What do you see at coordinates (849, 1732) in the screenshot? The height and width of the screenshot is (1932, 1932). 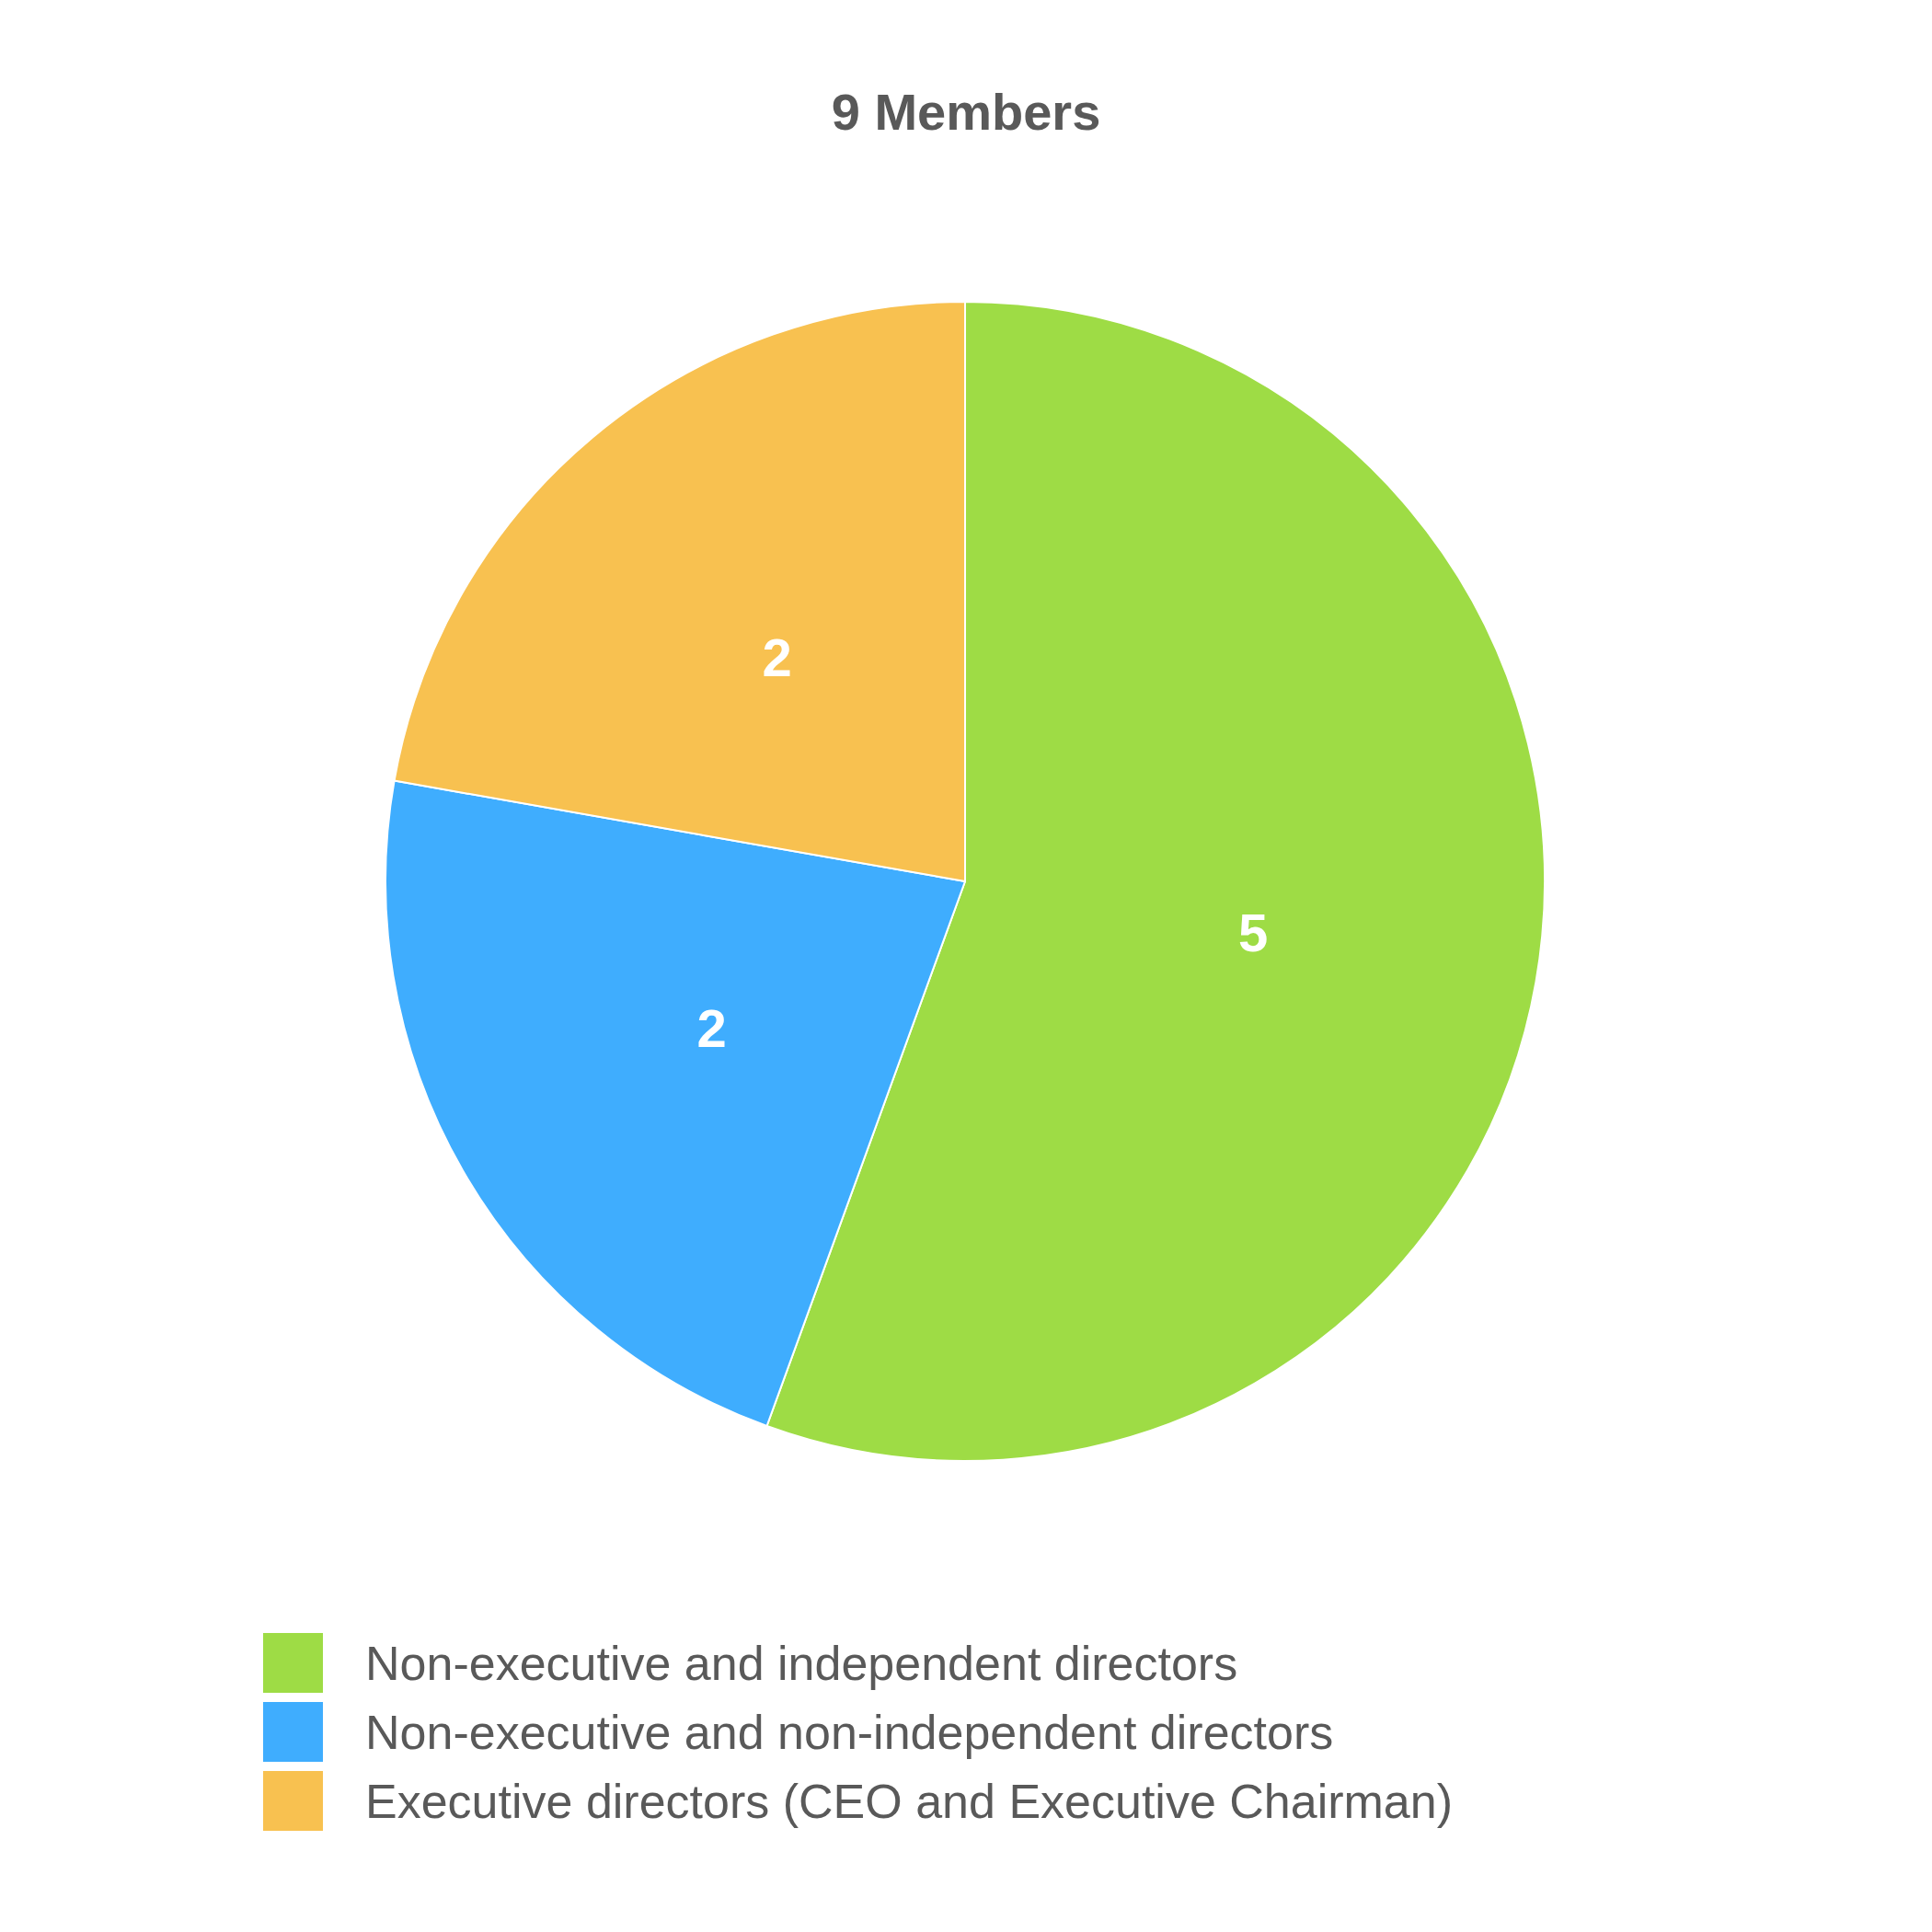 I see `legend-label: Non-executive and non-independent directors` at bounding box center [849, 1732].